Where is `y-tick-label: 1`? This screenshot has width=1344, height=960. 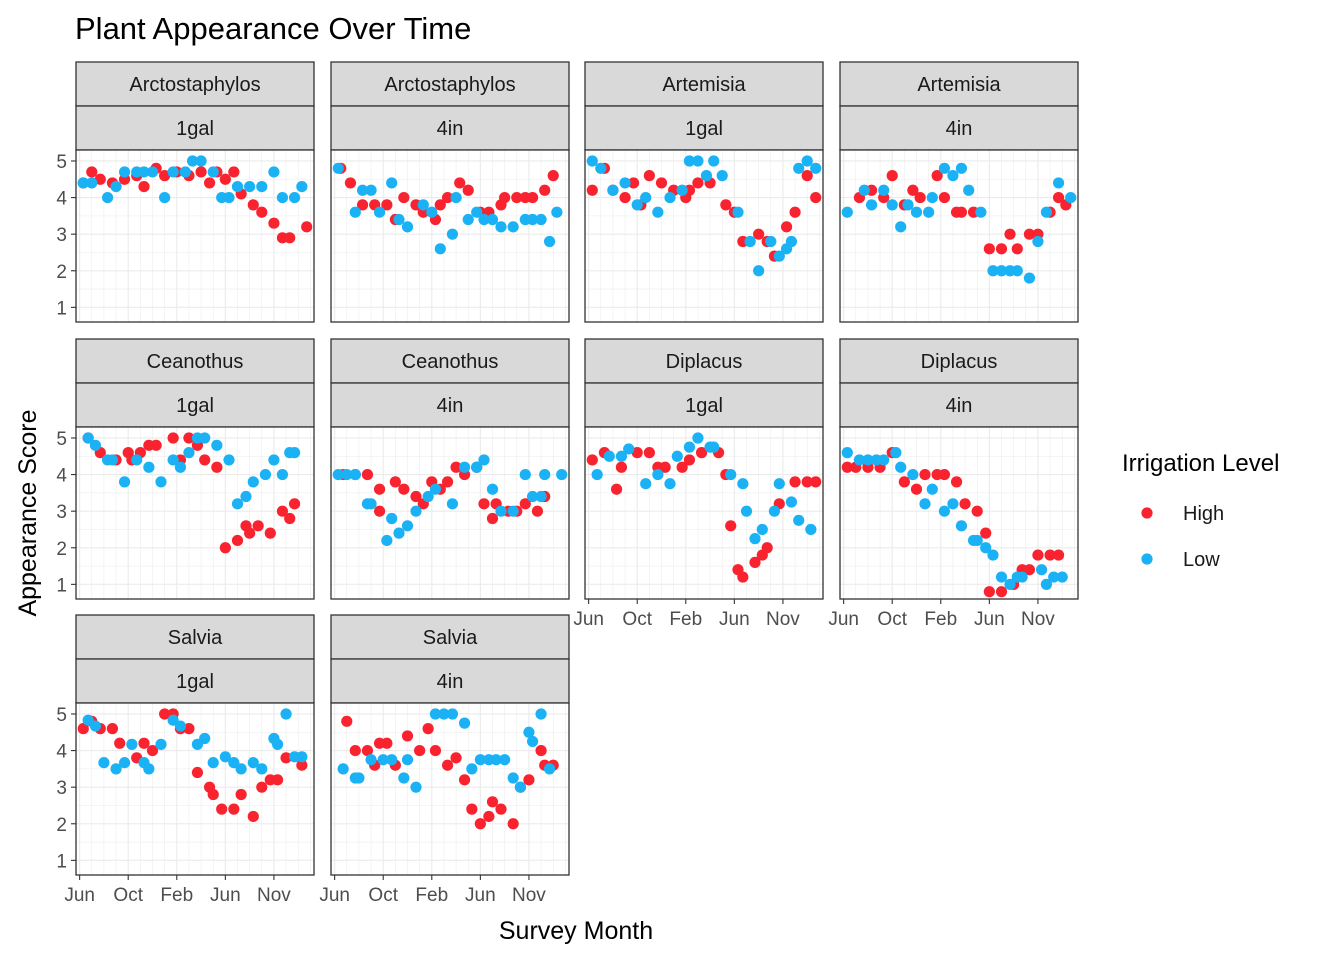 y-tick-label: 1 is located at coordinates (61, 308).